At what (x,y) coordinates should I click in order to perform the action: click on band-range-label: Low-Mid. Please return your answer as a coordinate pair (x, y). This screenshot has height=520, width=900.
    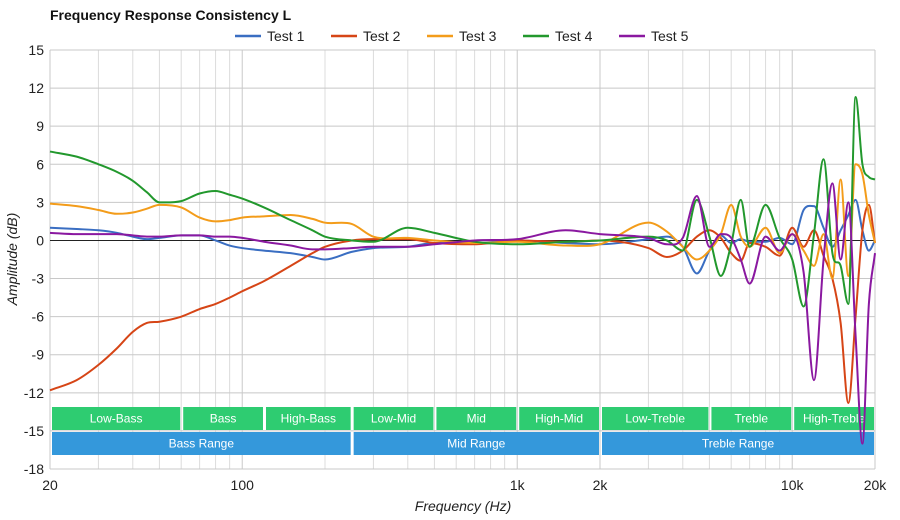
    Looking at the image, I should click on (393, 419).